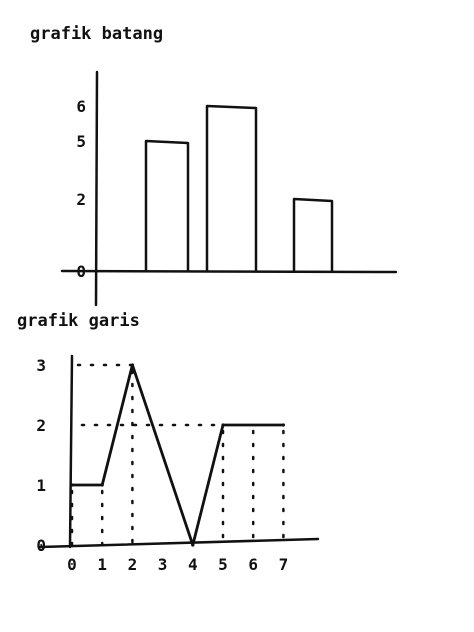  What do you see at coordinates (177, 455) in the screenshot?
I see `data-line` at bounding box center [177, 455].